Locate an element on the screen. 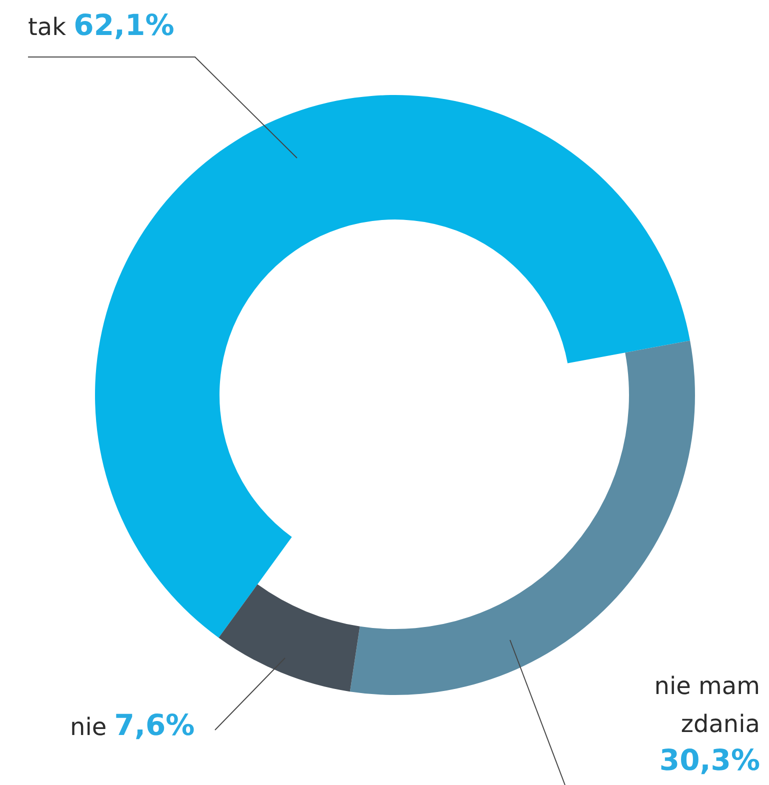 The image size is (769, 785). slice-label: nie is located at coordinates (92, 727).